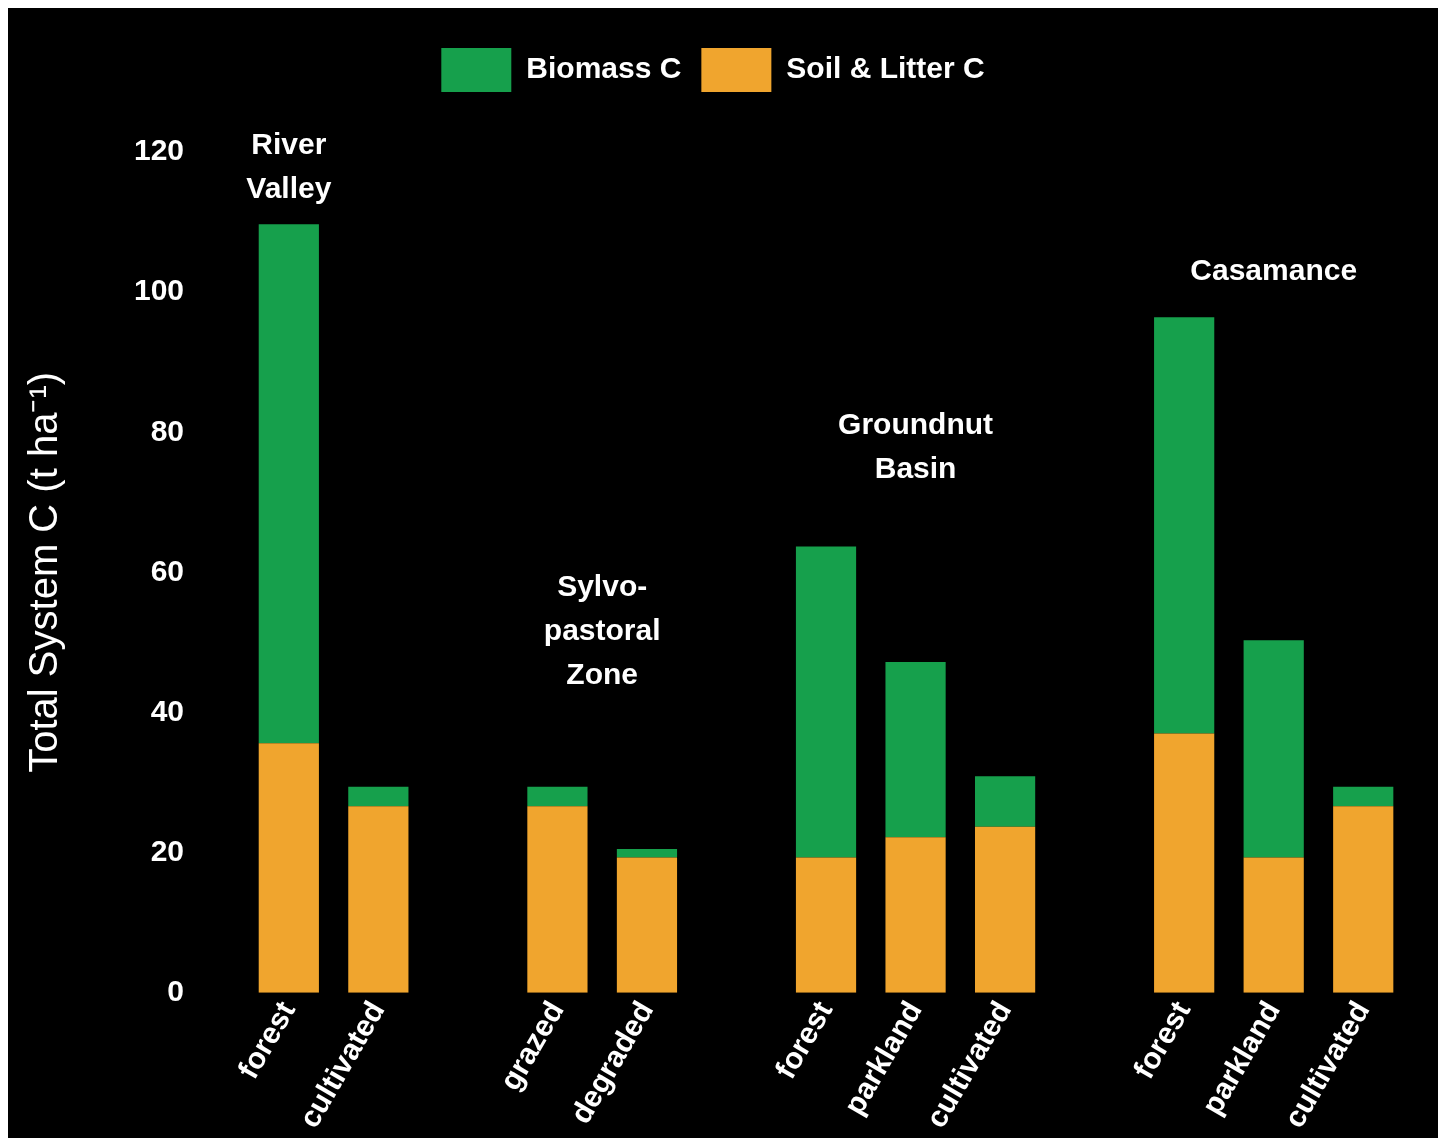  What do you see at coordinates (159, 290) in the screenshot?
I see `y-tick-label: 100` at bounding box center [159, 290].